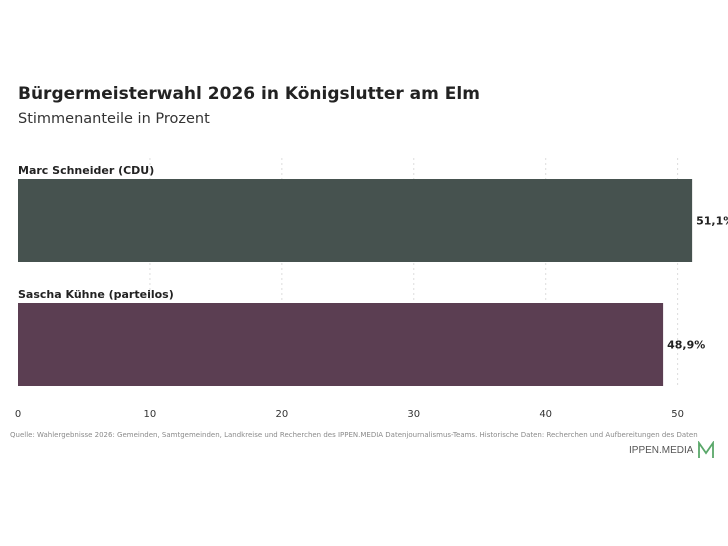 Image resolution: width=728 pixels, height=546 pixels. I want to click on ippen-m-icon, so click(706, 449).